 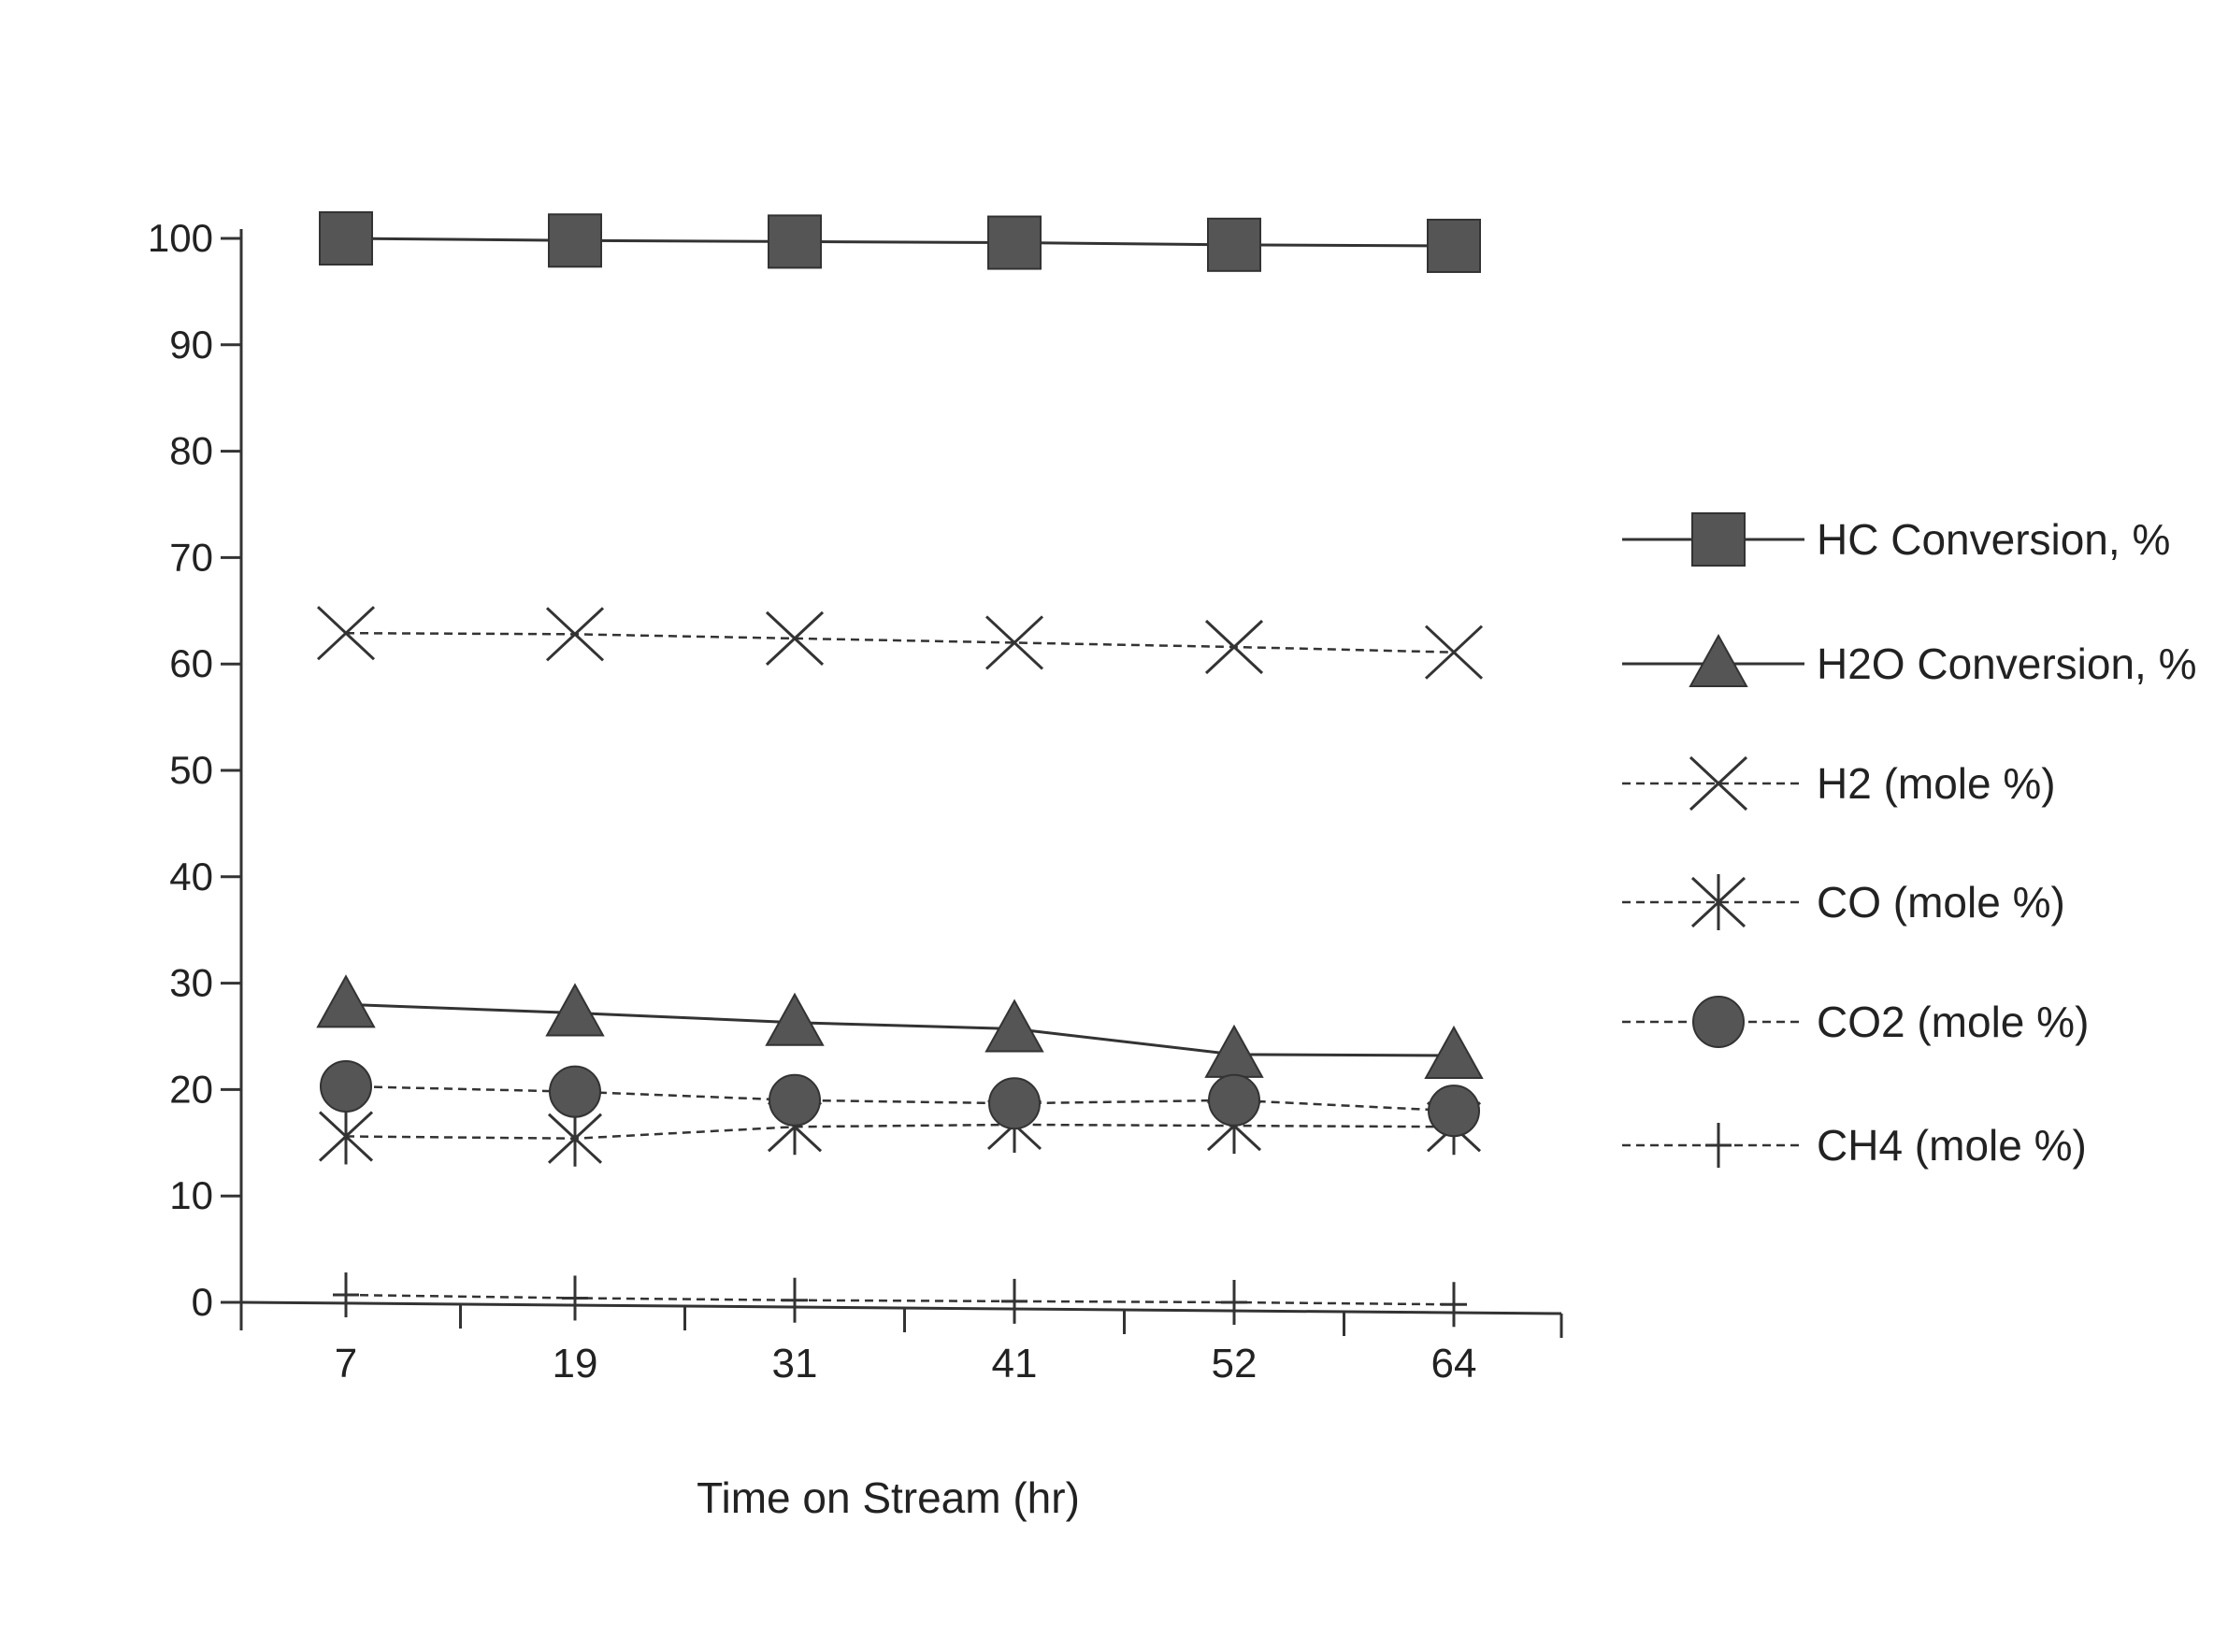 I want to click on y-tick-label: 20, so click(x=191, y=1089).